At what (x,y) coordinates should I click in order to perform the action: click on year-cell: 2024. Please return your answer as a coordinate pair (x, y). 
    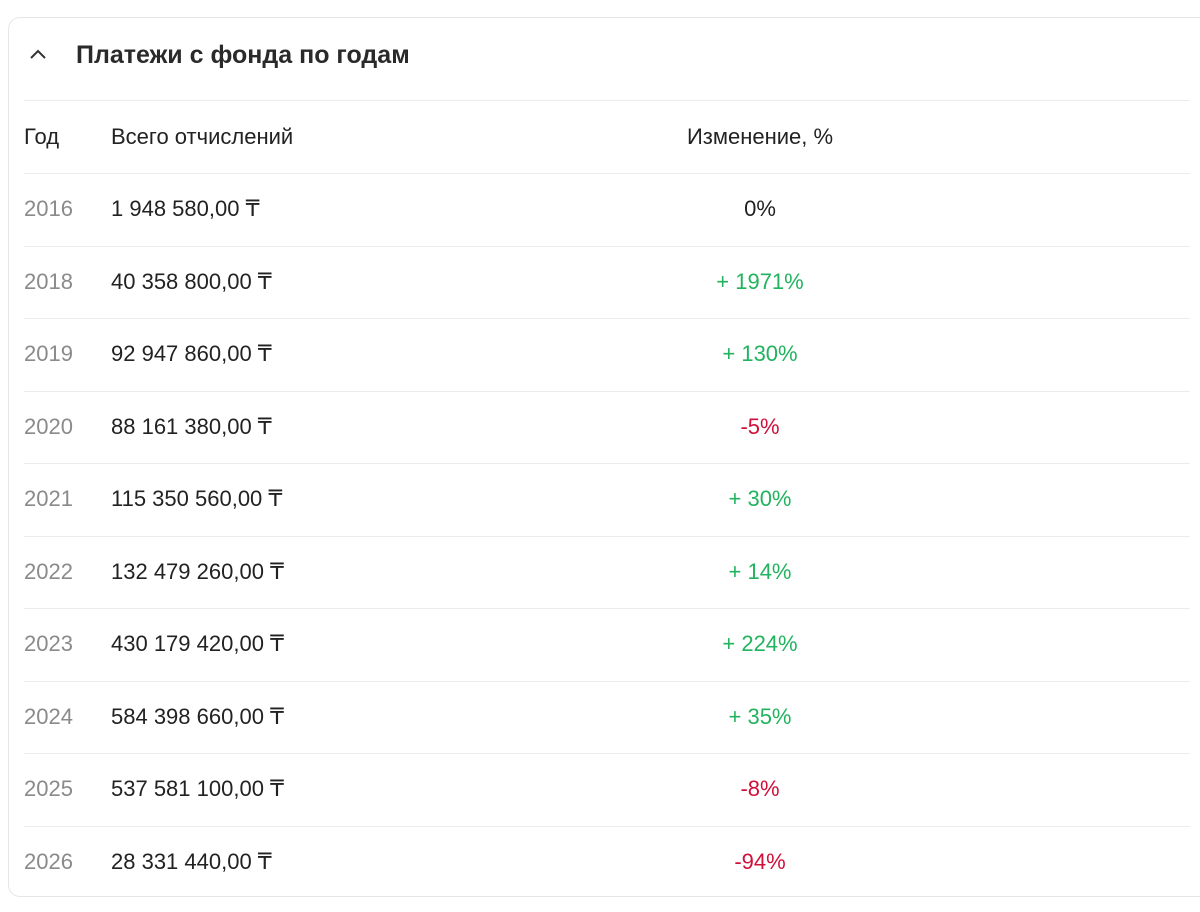
    Looking at the image, I should click on (48, 716).